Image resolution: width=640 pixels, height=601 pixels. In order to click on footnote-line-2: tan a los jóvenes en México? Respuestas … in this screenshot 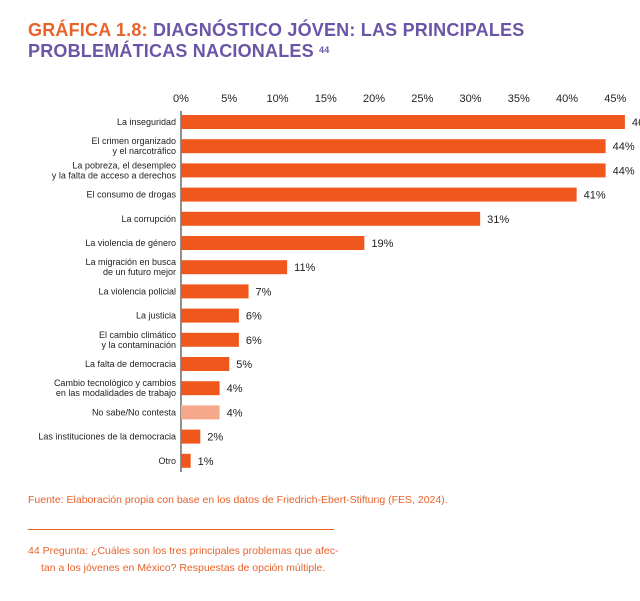, I will do `click(183, 568)`.